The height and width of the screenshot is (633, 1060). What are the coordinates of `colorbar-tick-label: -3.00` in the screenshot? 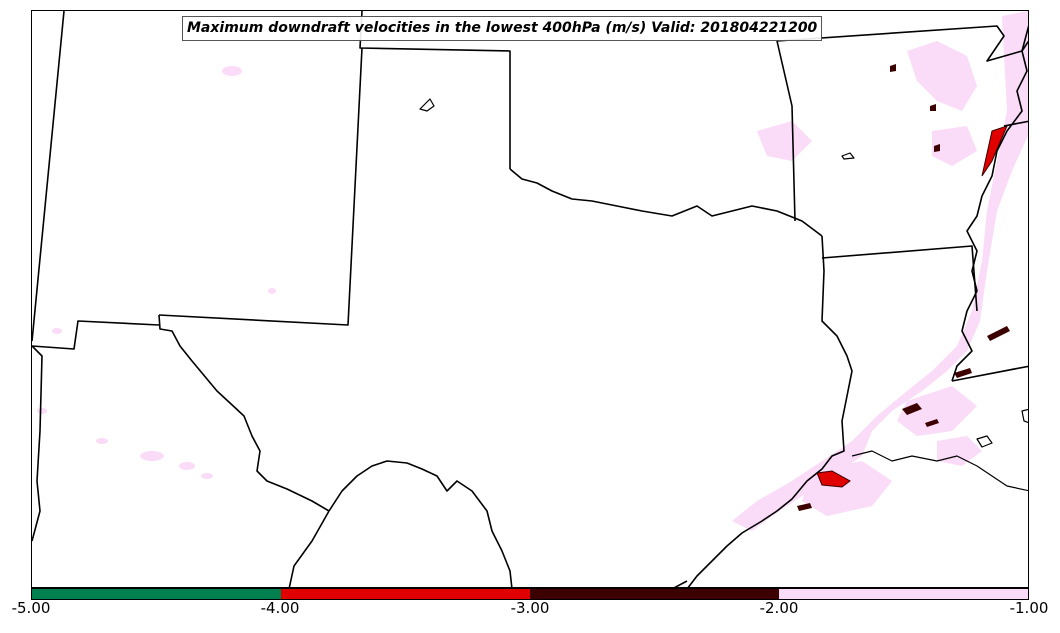 It's located at (530, 608).